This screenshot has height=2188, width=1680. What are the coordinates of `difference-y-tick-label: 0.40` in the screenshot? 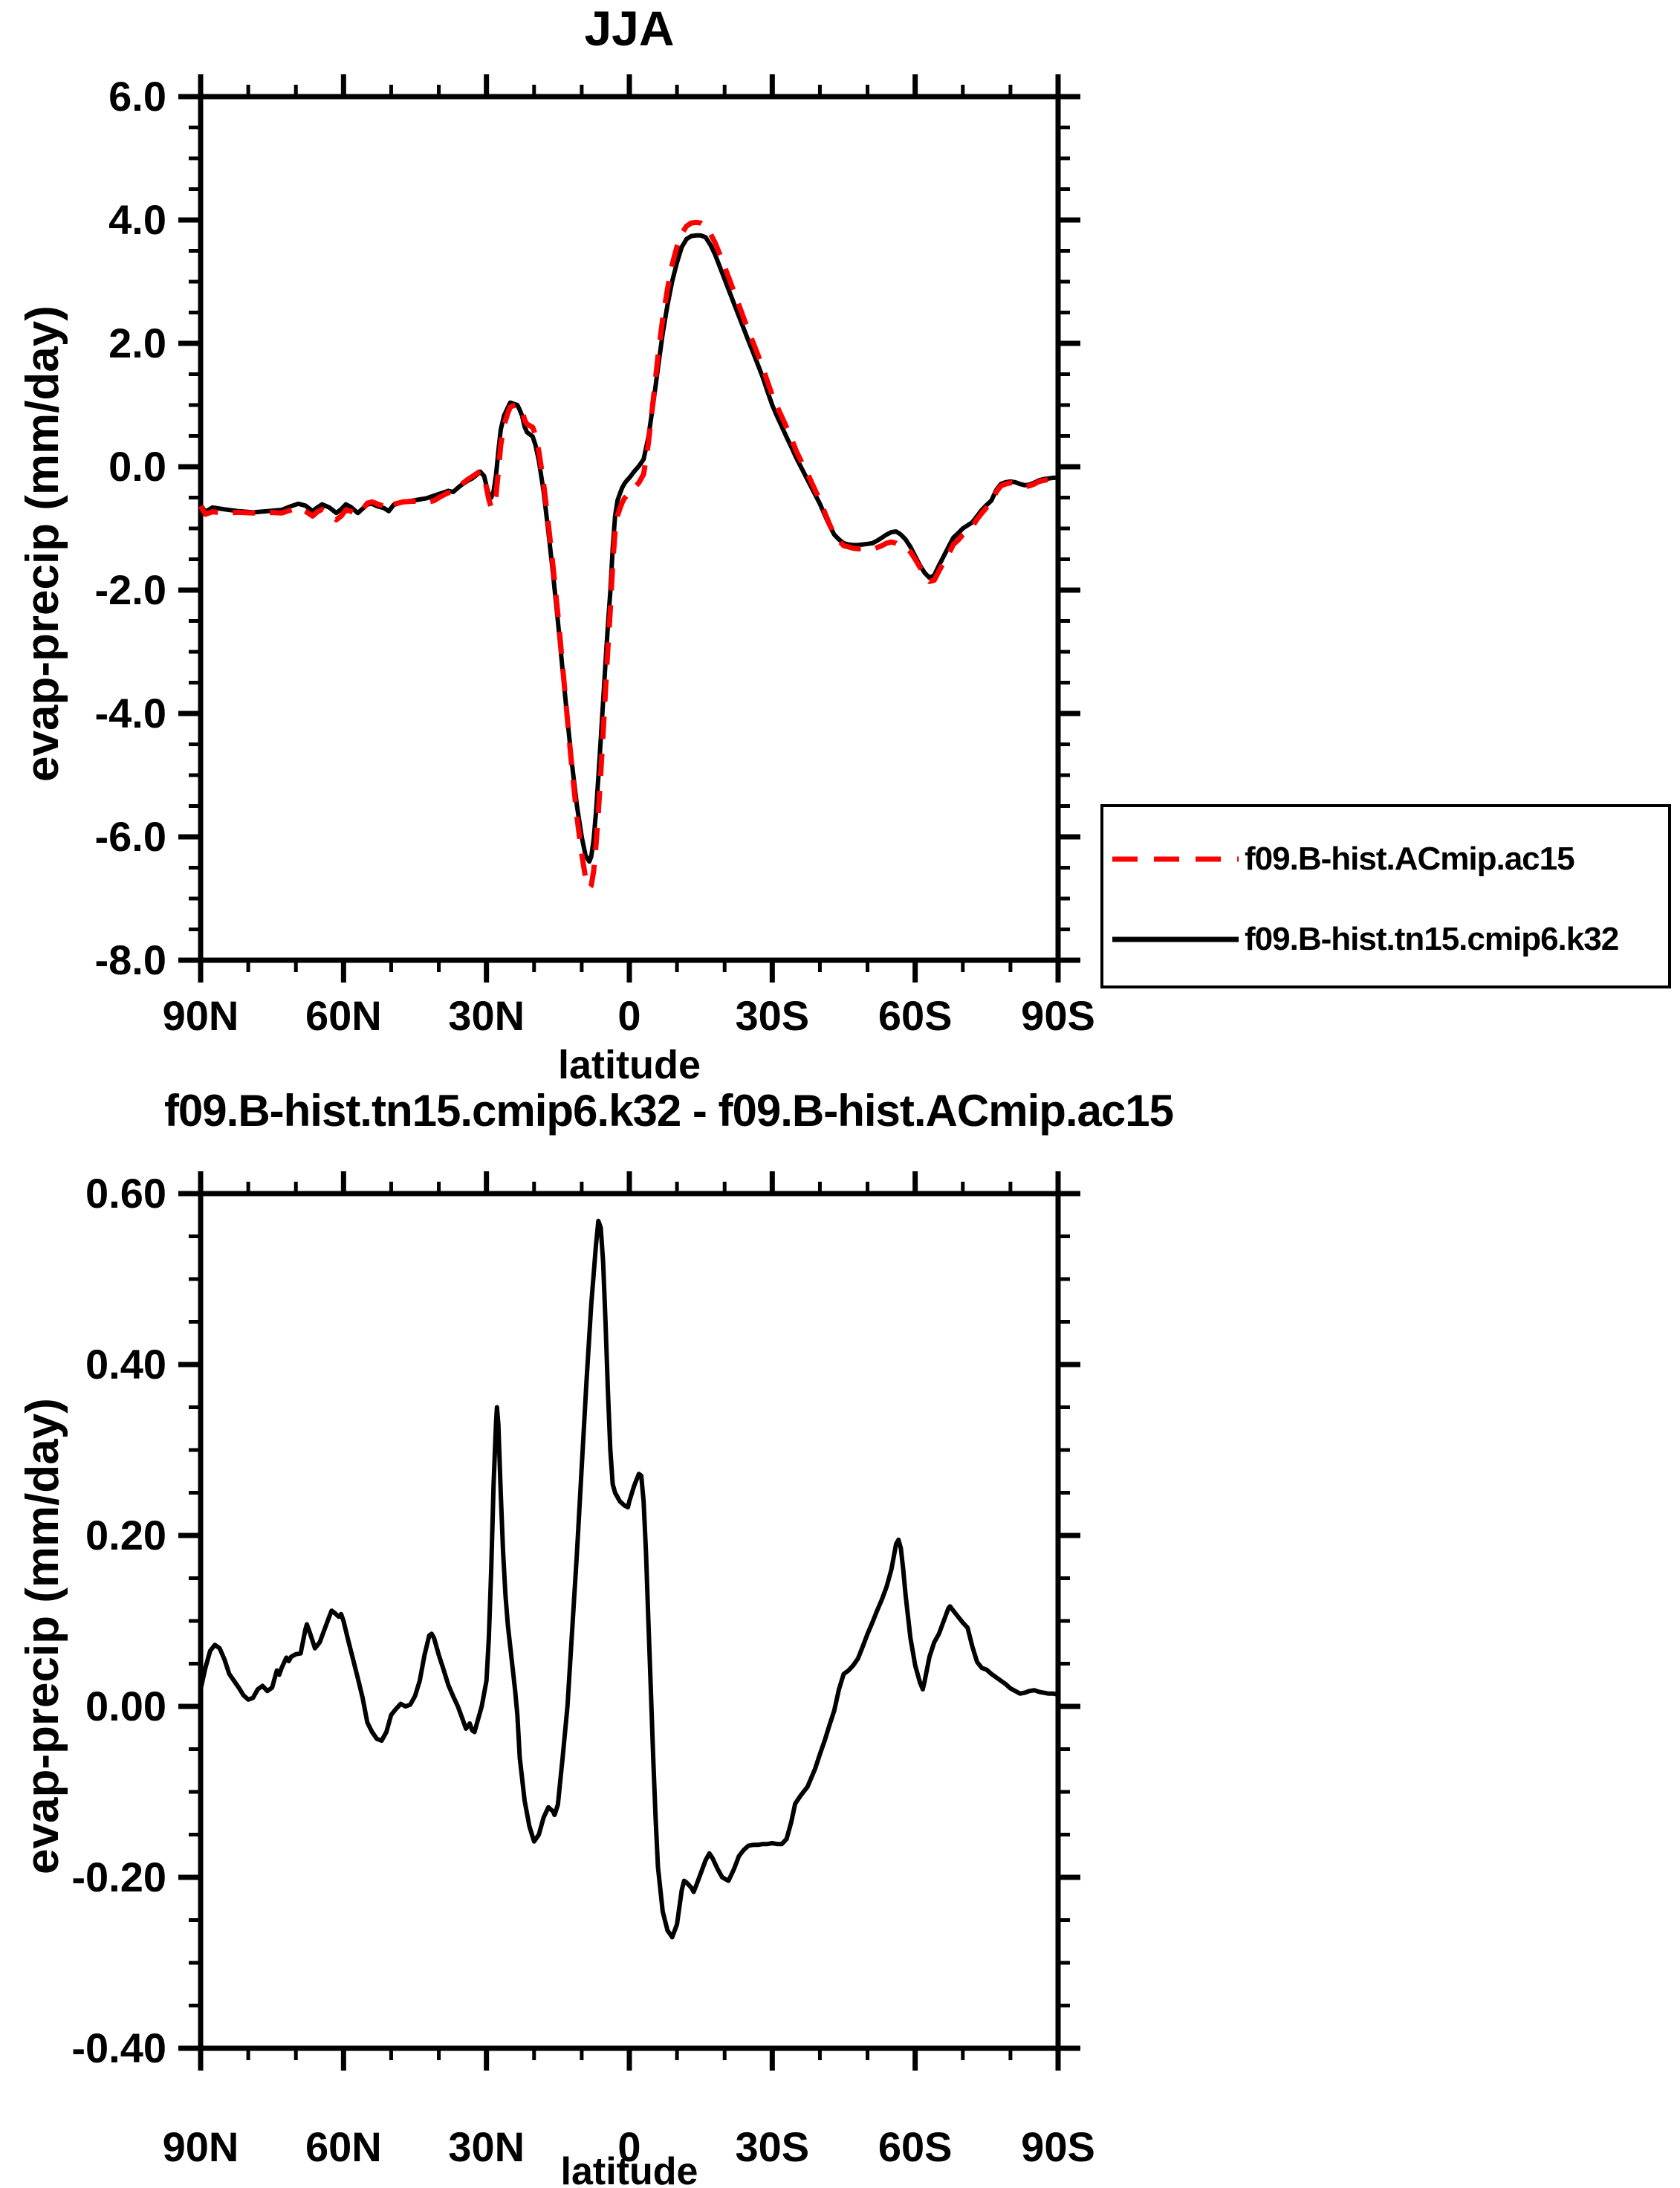 It's located at (126, 1364).